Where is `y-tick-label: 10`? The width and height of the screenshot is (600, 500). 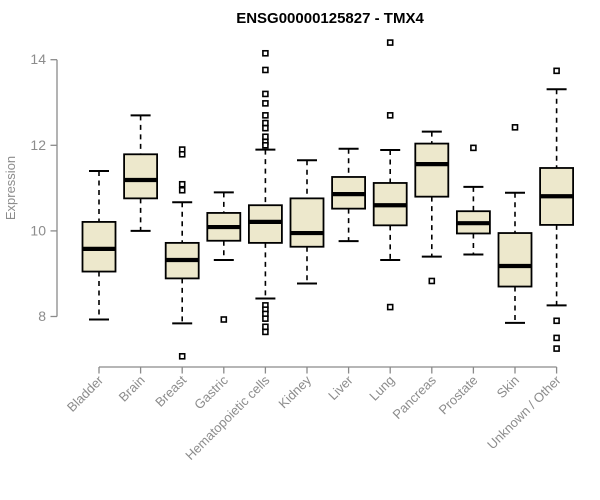 y-tick-label: 10 is located at coordinates (38, 230).